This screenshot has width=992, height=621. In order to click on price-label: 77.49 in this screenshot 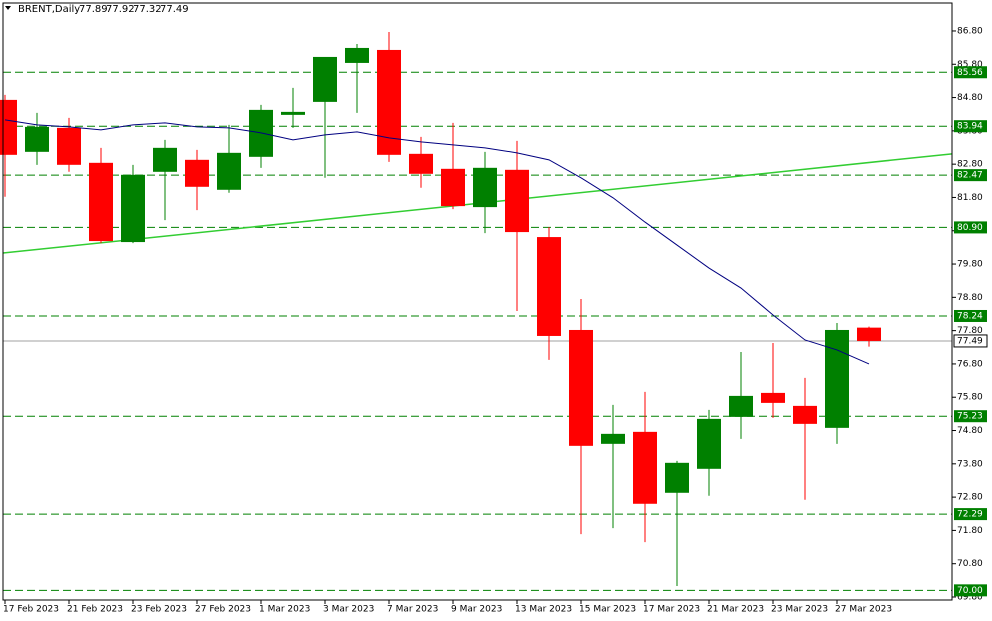, I will do `click(970, 341)`.